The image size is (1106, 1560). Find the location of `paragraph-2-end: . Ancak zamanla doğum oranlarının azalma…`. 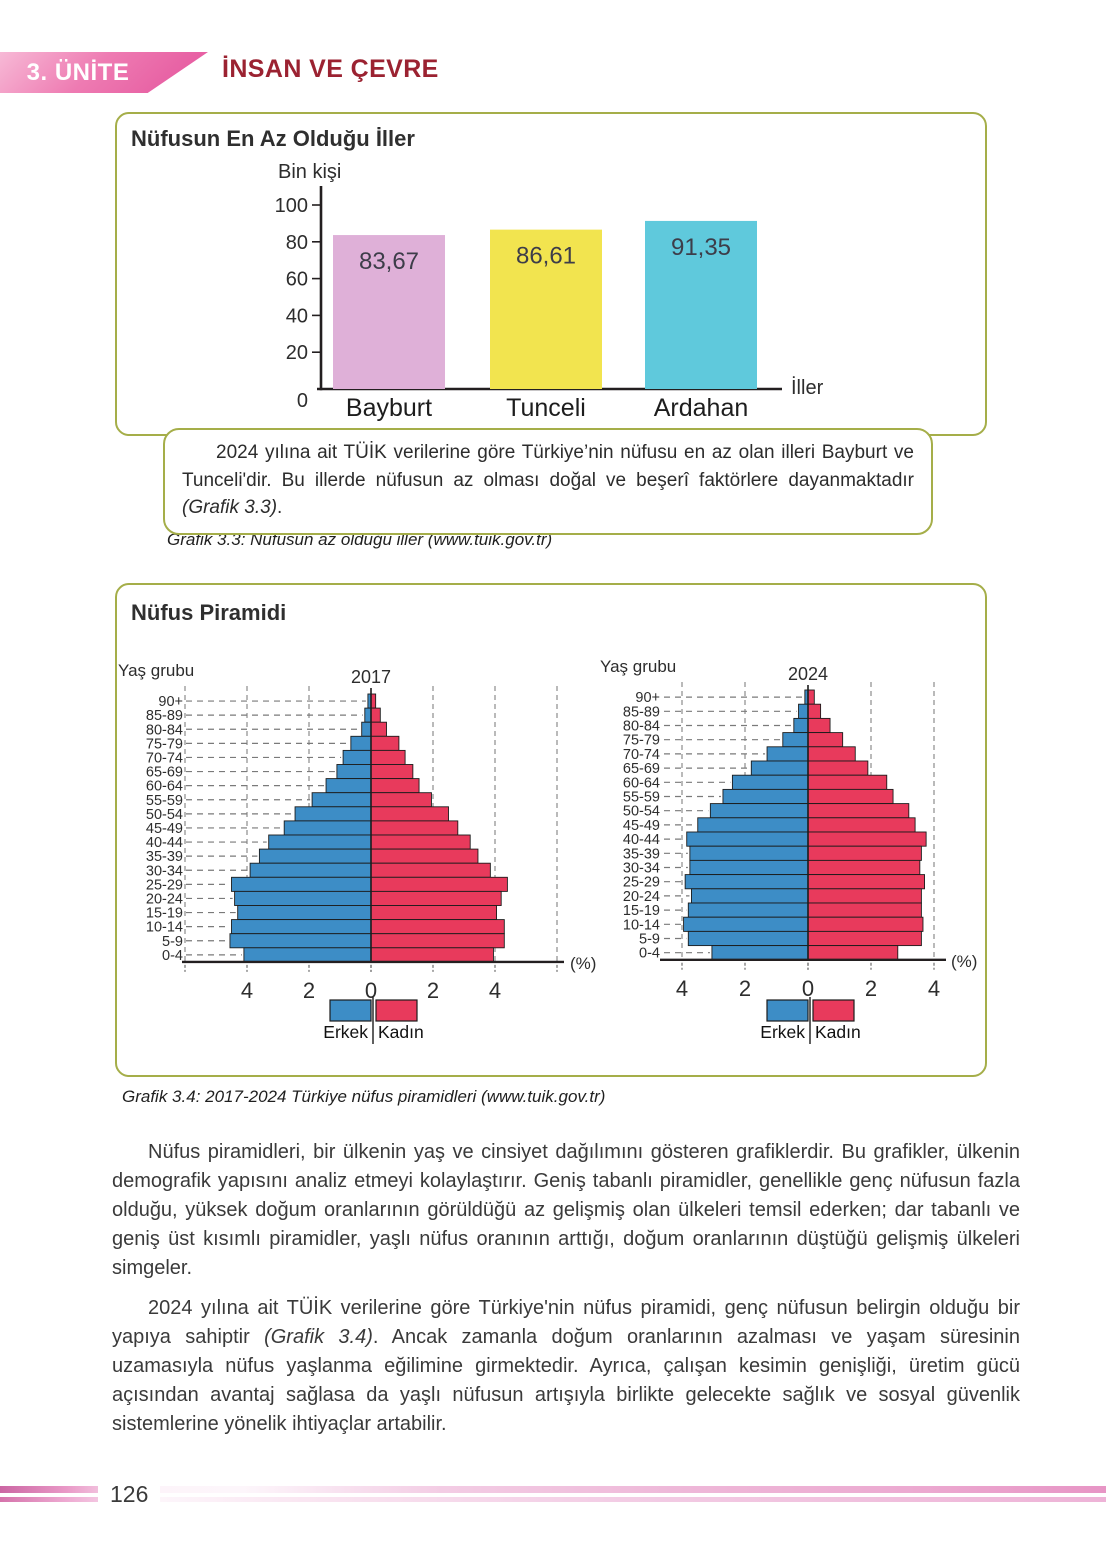

paragraph-2-end: . Ancak zamanla doğum oranlarının azalma… is located at coordinates (566, 1380).